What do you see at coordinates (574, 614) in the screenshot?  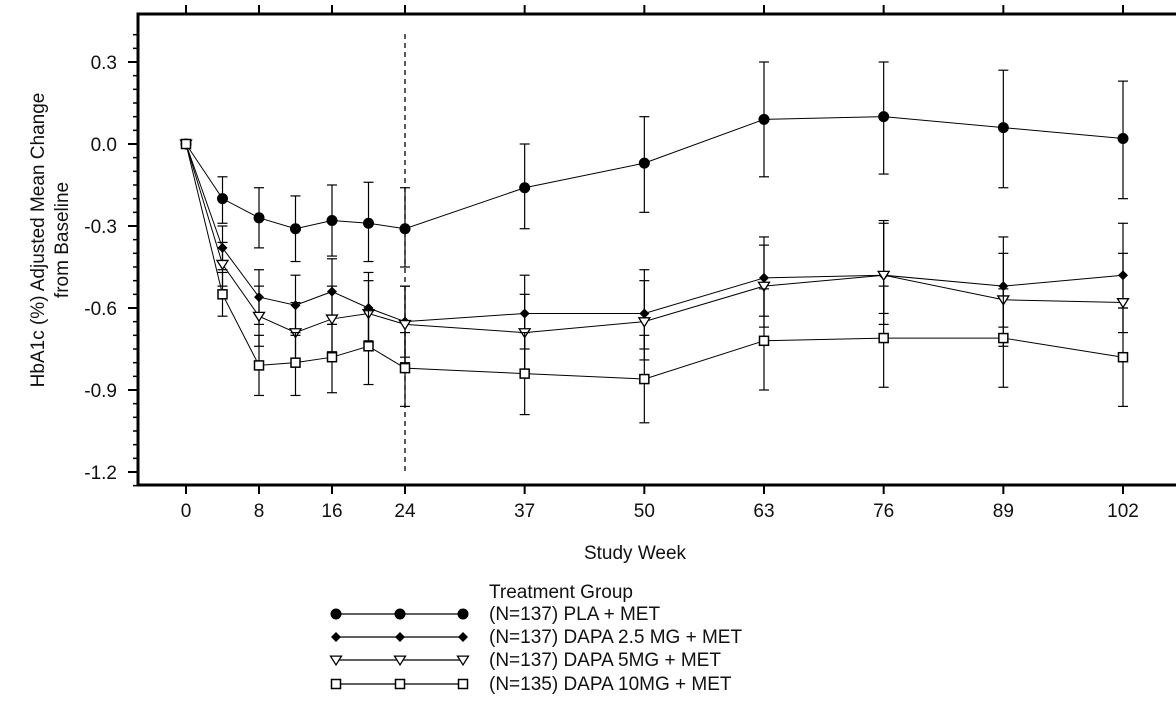 I see `legend-label: (N=137) PLA + MET` at bounding box center [574, 614].